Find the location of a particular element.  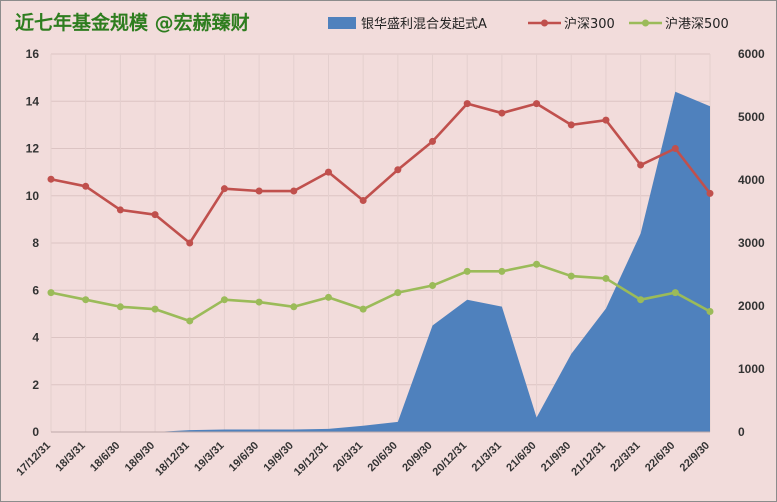

right-axis-tick-label: 0 is located at coordinates (741, 432).